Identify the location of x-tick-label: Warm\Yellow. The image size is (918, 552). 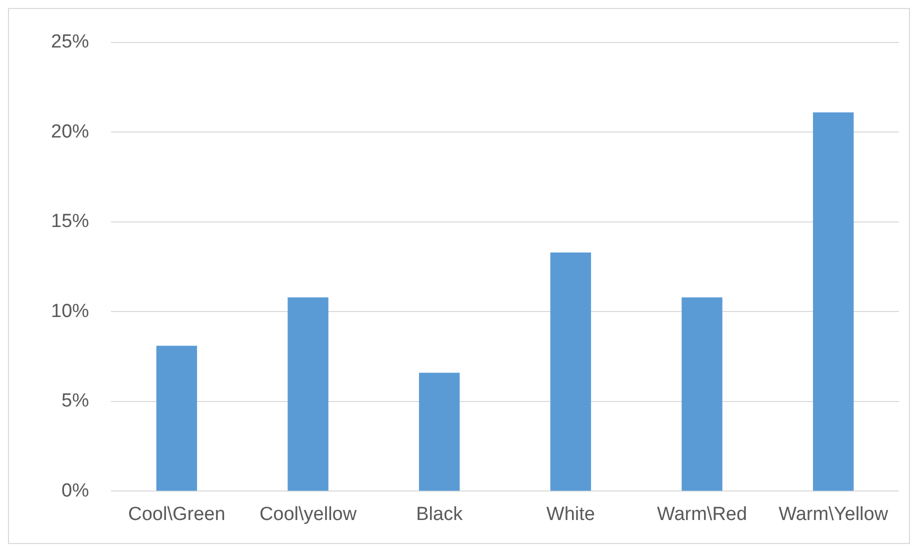
(833, 514).